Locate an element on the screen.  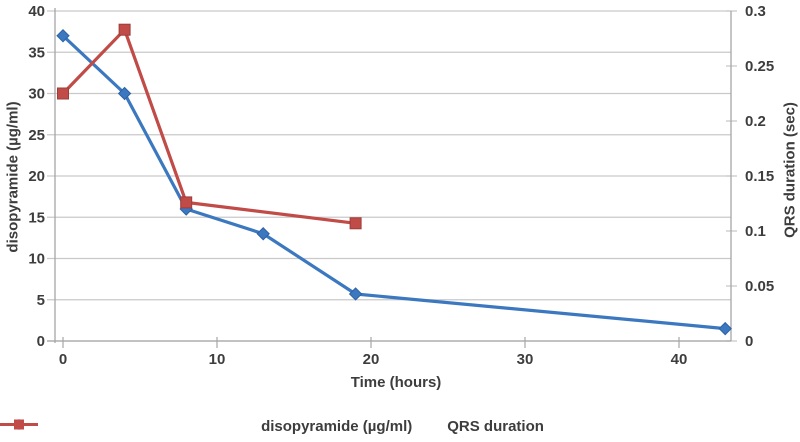
y-right-tick-label: 0.25 is located at coordinates (759, 66).